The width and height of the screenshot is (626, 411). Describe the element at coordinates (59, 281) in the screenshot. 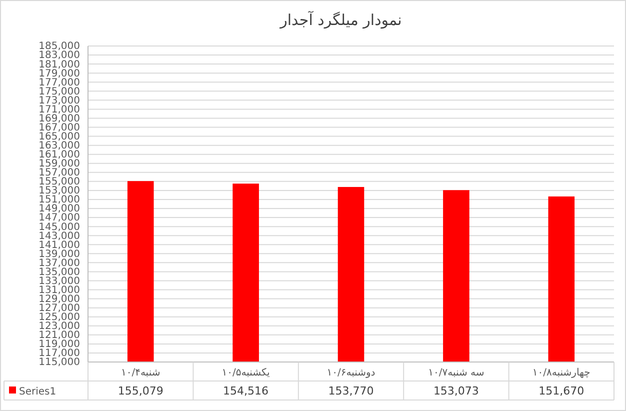

I see `y-tick-label: 133,000` at that location.